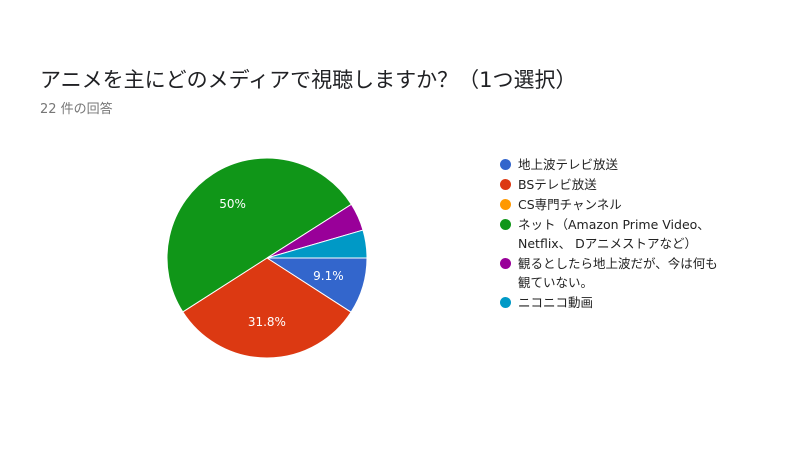 Image resolution: width=800 pixels, height=450 pixels. I want to click on legend-item-2: CS専門チャンネル, so click(635, 204).